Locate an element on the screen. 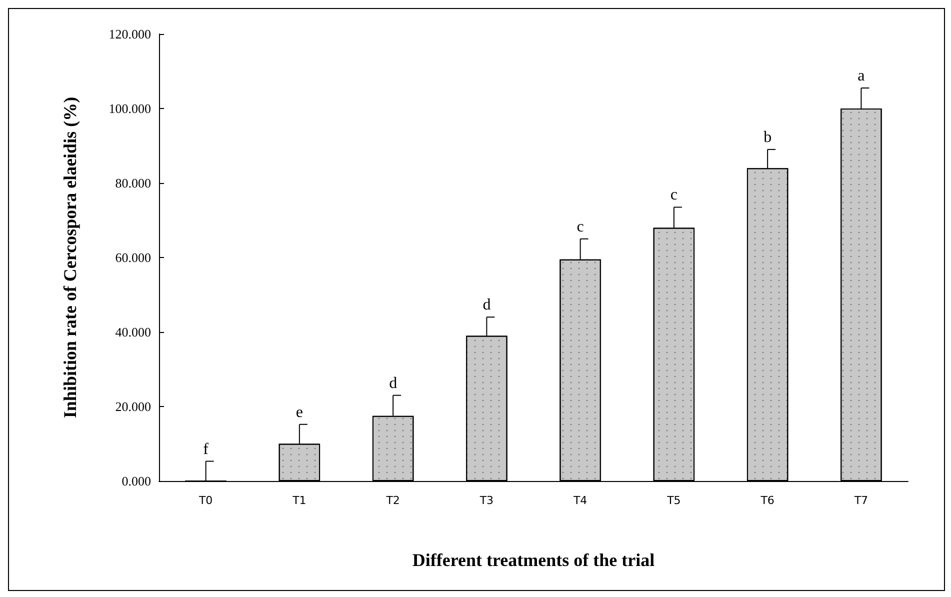 Image resolution: width=951 pixels, height=597 pixels. x-tick-label: T6 is located at coordinates (767, 500).